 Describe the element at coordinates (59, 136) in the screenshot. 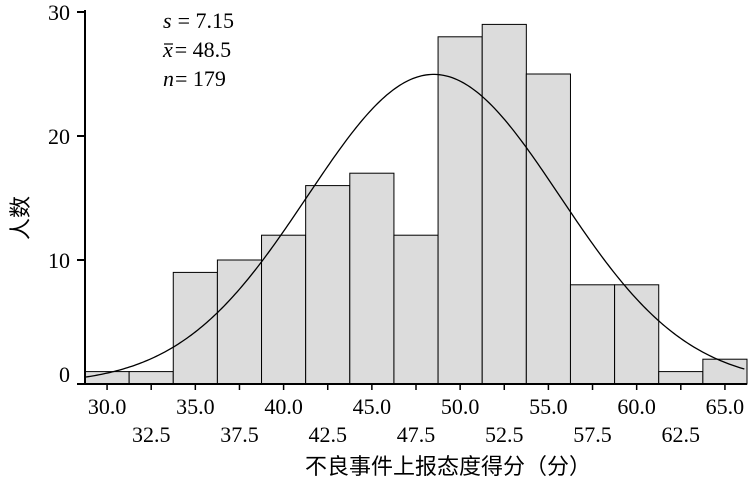

I see `y-tick-label-2: 20` at that location.